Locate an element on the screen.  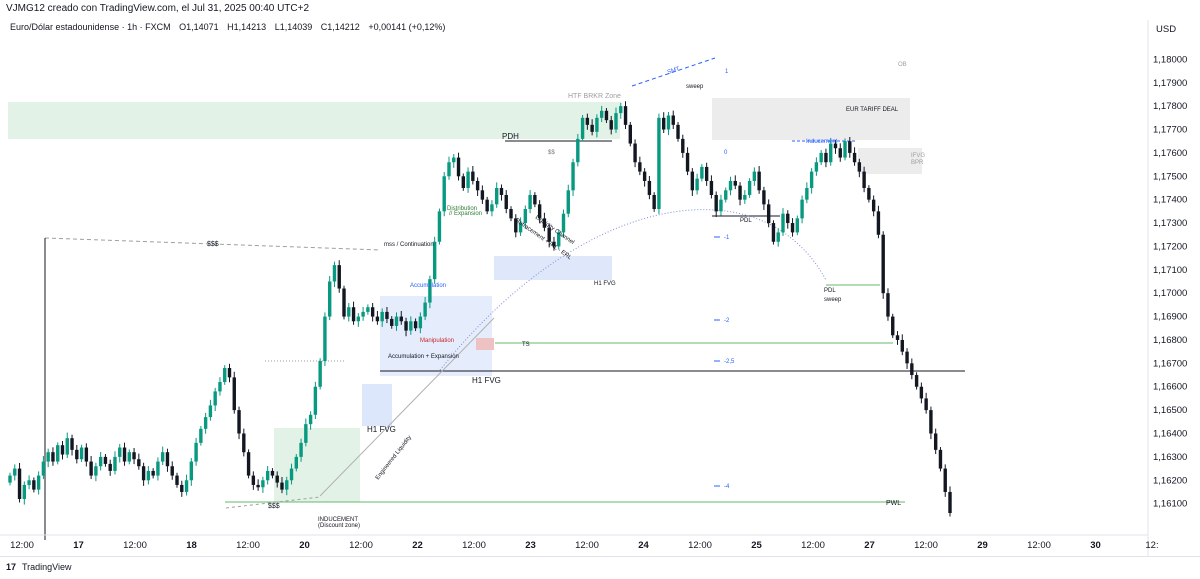
chart-annotation: Manipulation is located at coordinates (437, 341).